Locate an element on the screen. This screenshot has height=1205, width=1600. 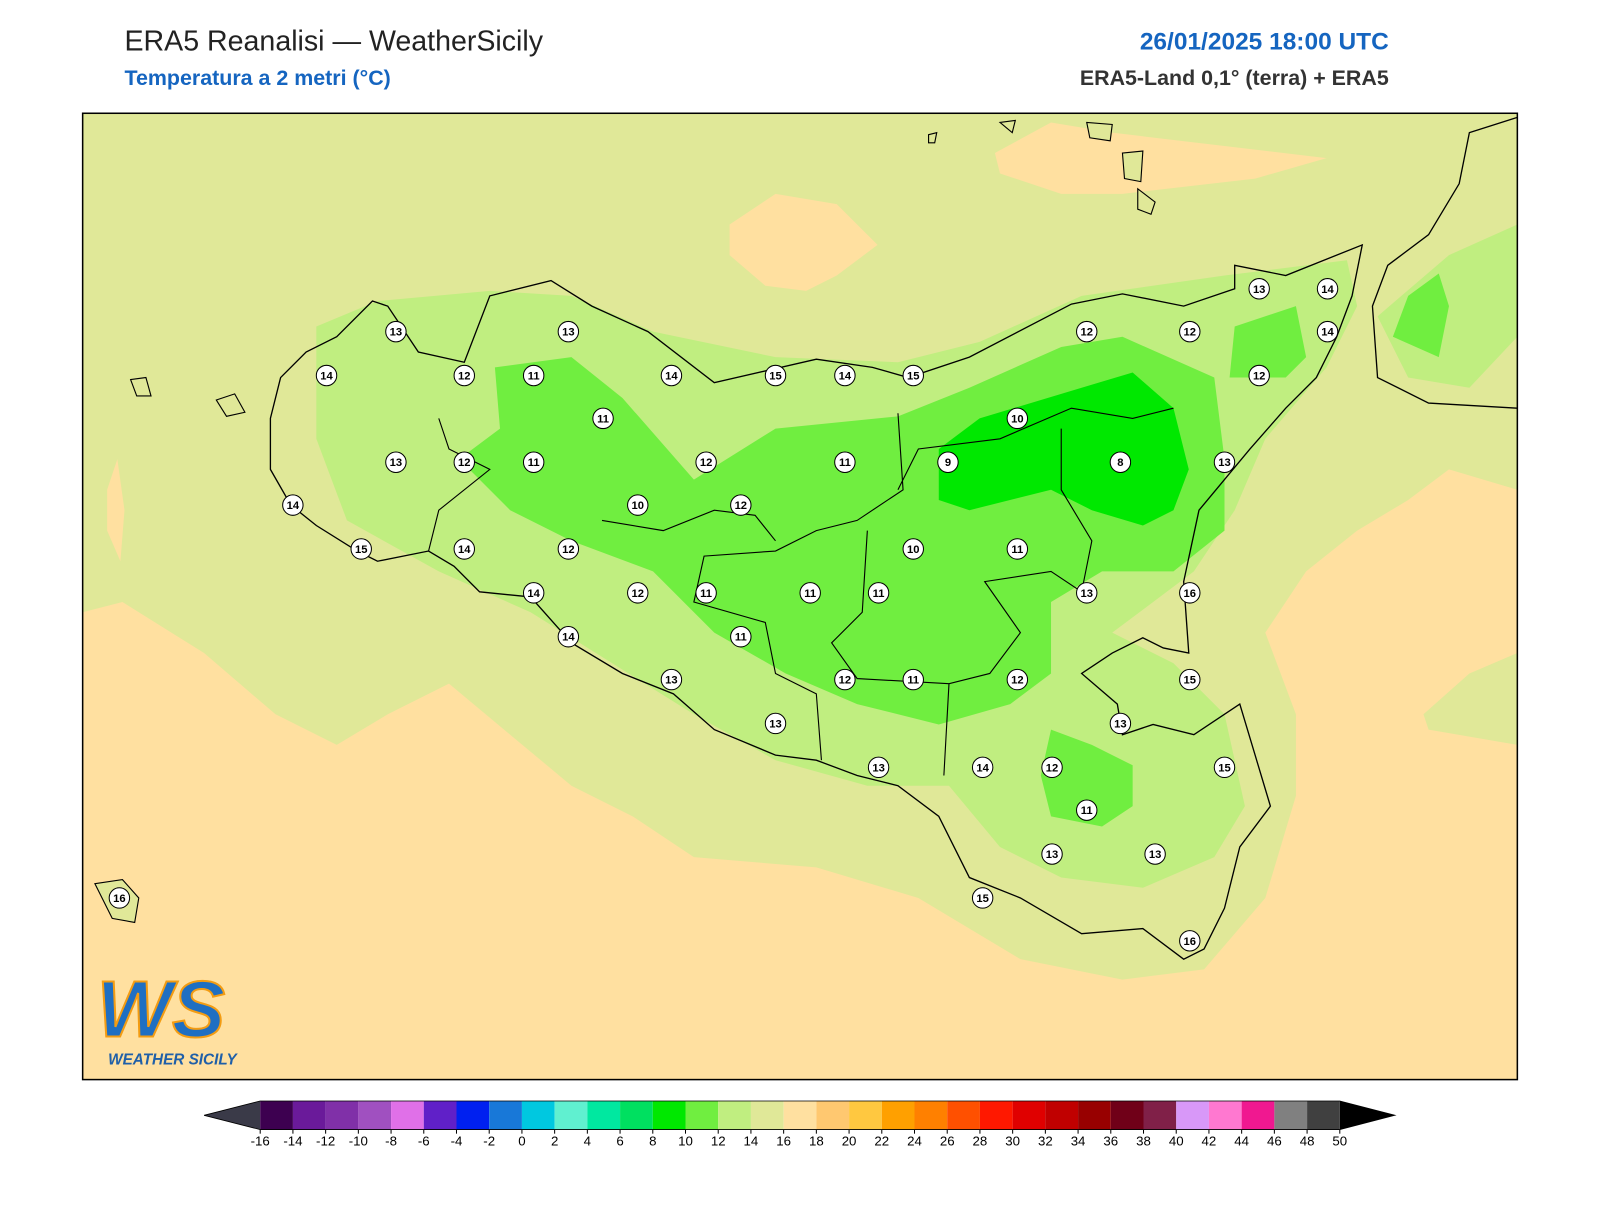
datetime: 26/01/2025 18:00 UTC is located at coordinates (1264, 41).